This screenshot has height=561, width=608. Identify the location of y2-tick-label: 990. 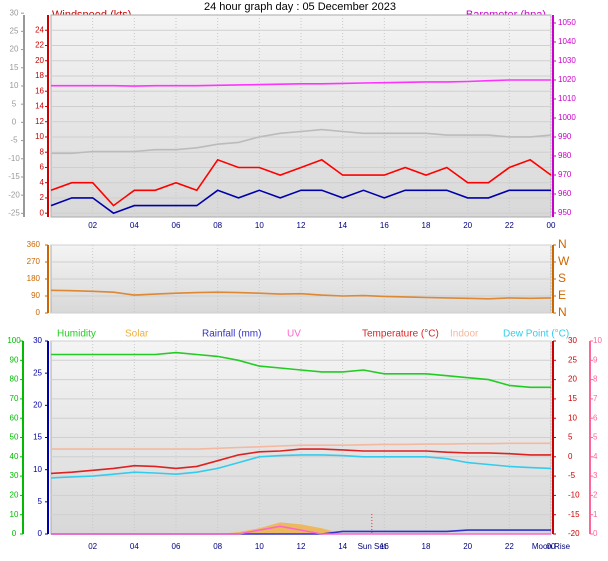
(565, 136).